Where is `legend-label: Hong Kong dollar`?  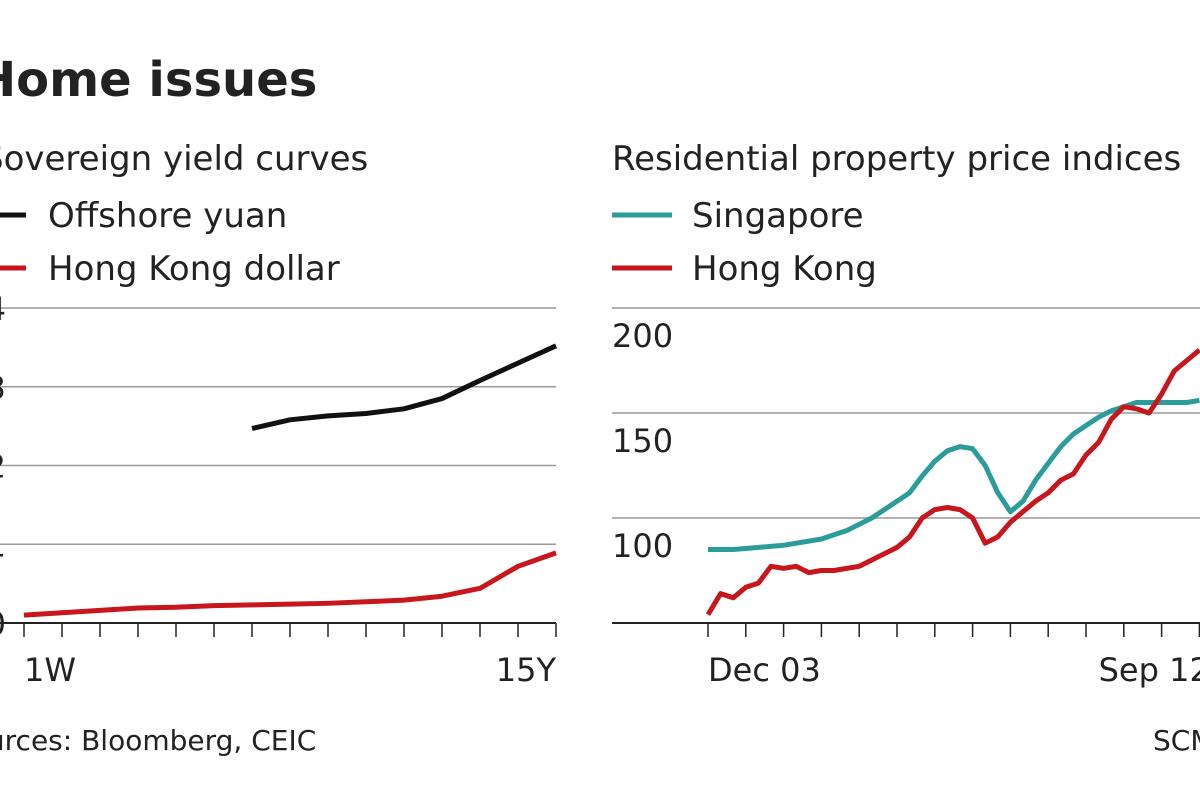
legend-label: Hong Kong dollar is located at coordinates (194, 269).